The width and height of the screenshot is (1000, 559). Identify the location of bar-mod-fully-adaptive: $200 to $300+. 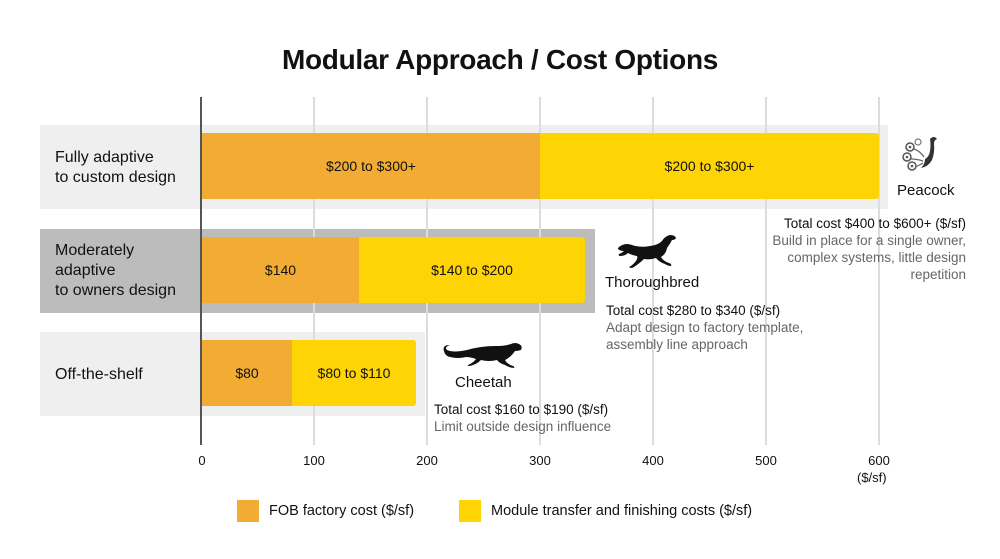
(709, 166).